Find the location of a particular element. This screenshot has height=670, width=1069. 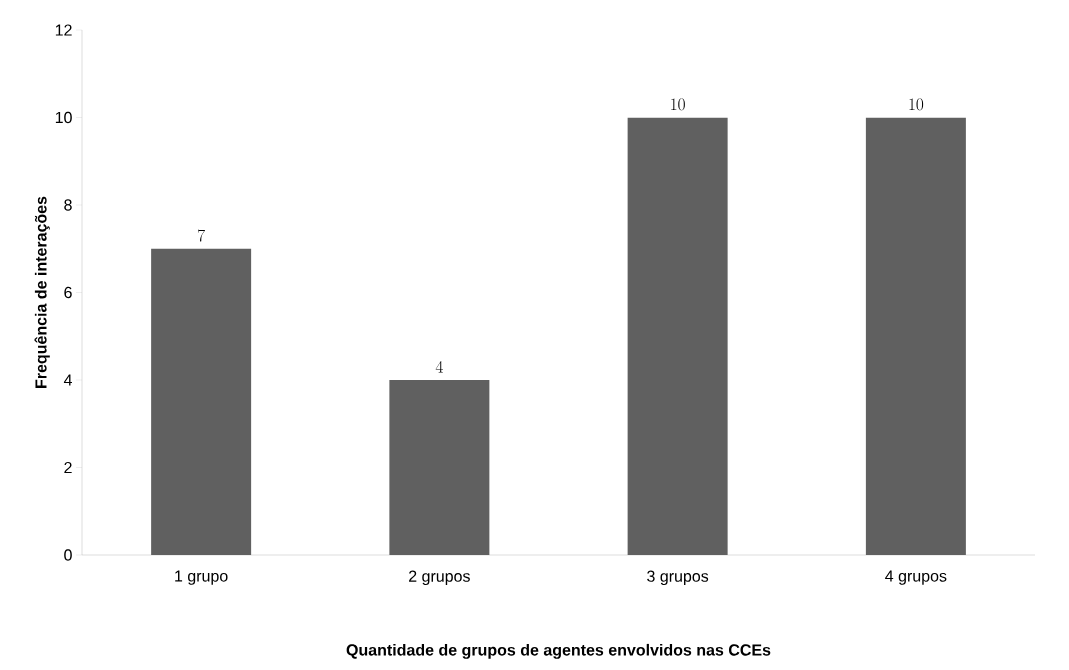

y-tick-label: 8 is located at coordinates (68, 205).